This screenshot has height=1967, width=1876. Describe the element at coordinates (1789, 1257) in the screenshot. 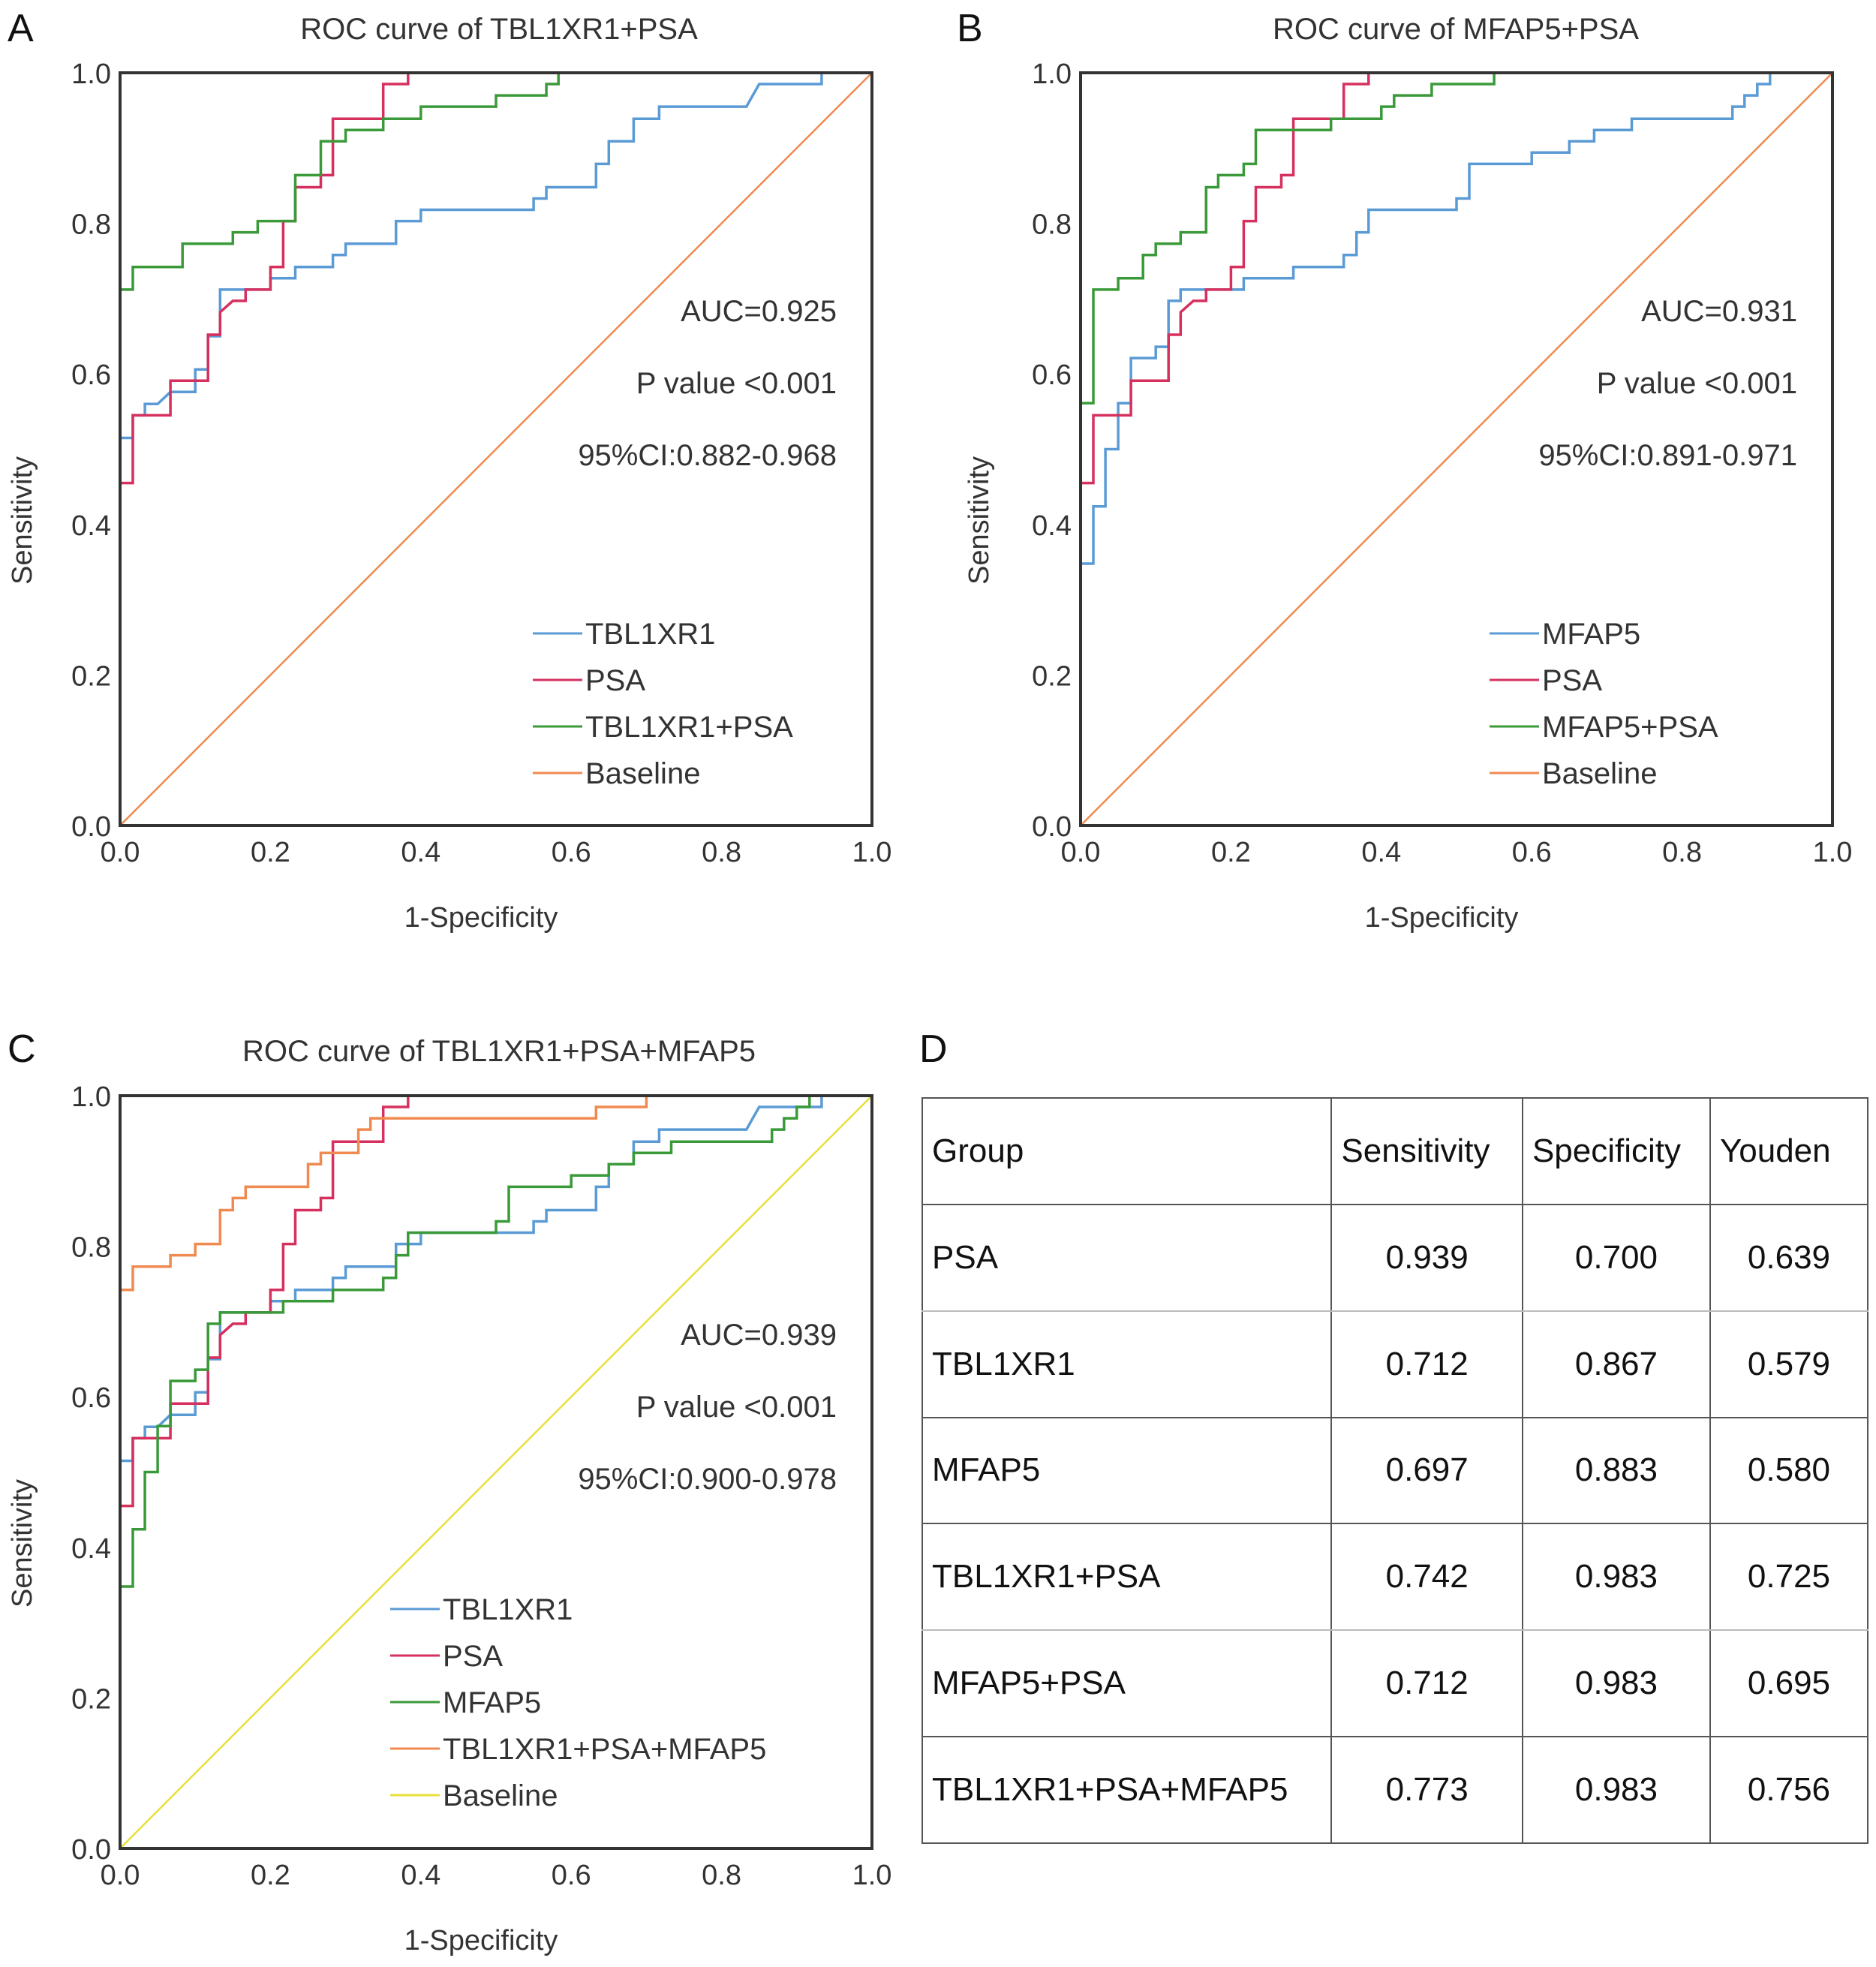

I see `table-value-cell: 0.639` at that location.